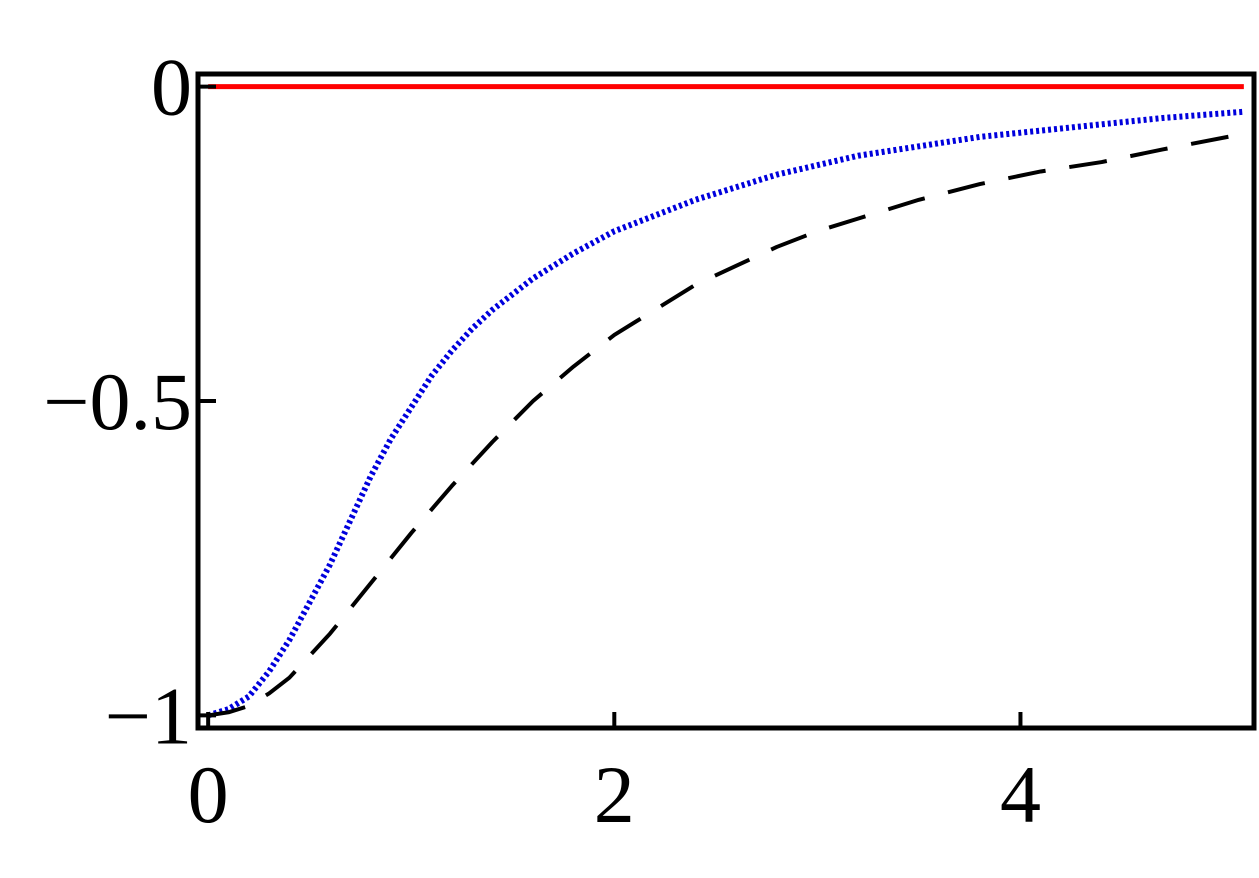  Describe the element at coordinates (171, 87) in the screenshot. I see `y-tick-label: 0` at that location.